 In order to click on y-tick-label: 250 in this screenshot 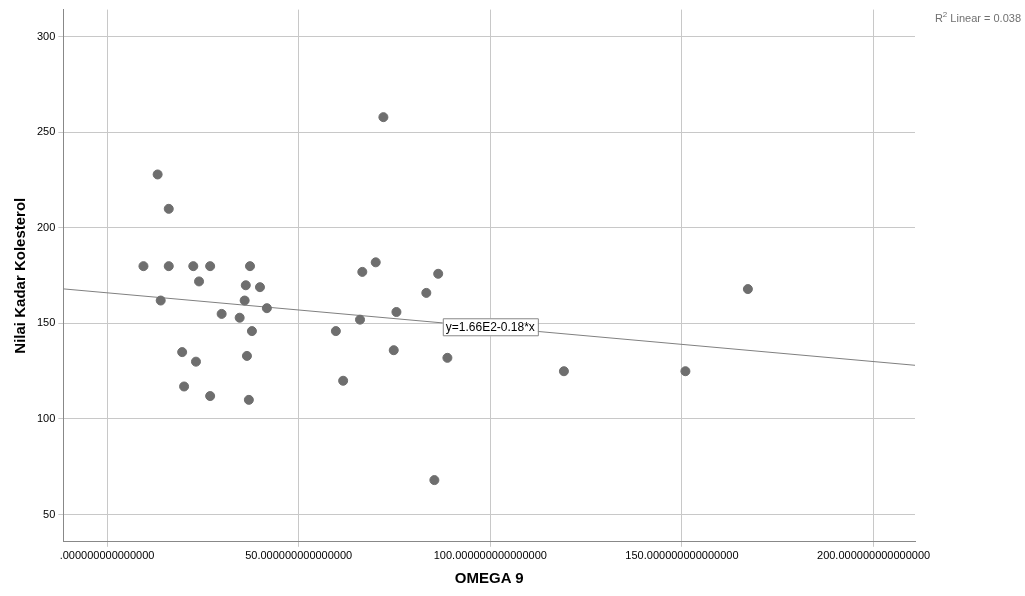, I will do `click(46, 131)`.